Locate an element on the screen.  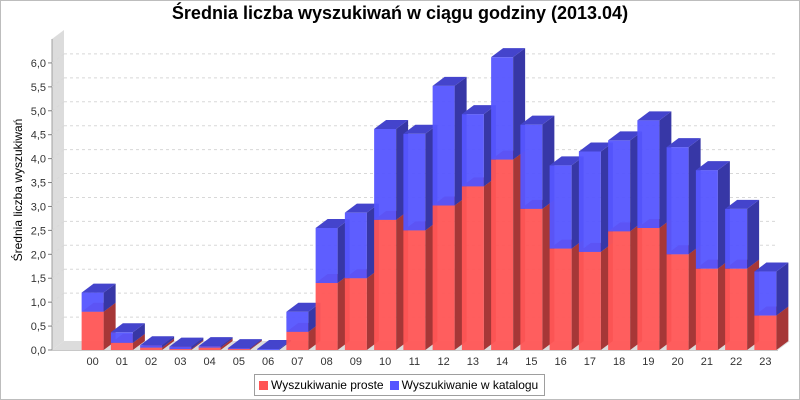
bar-14-simple-search is located at coordinates (508, 250).